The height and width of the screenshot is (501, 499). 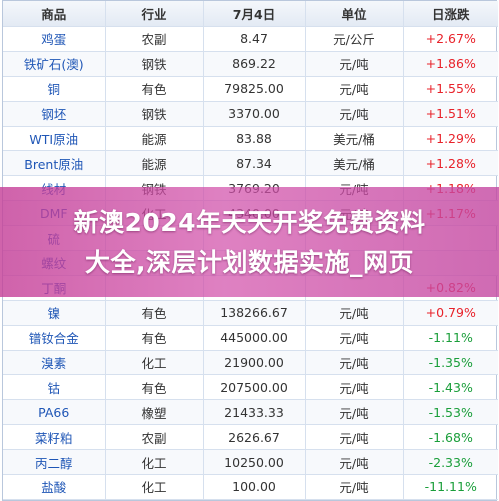 I want to click on price-cell: 79825.00, so click(x=254, y=89).